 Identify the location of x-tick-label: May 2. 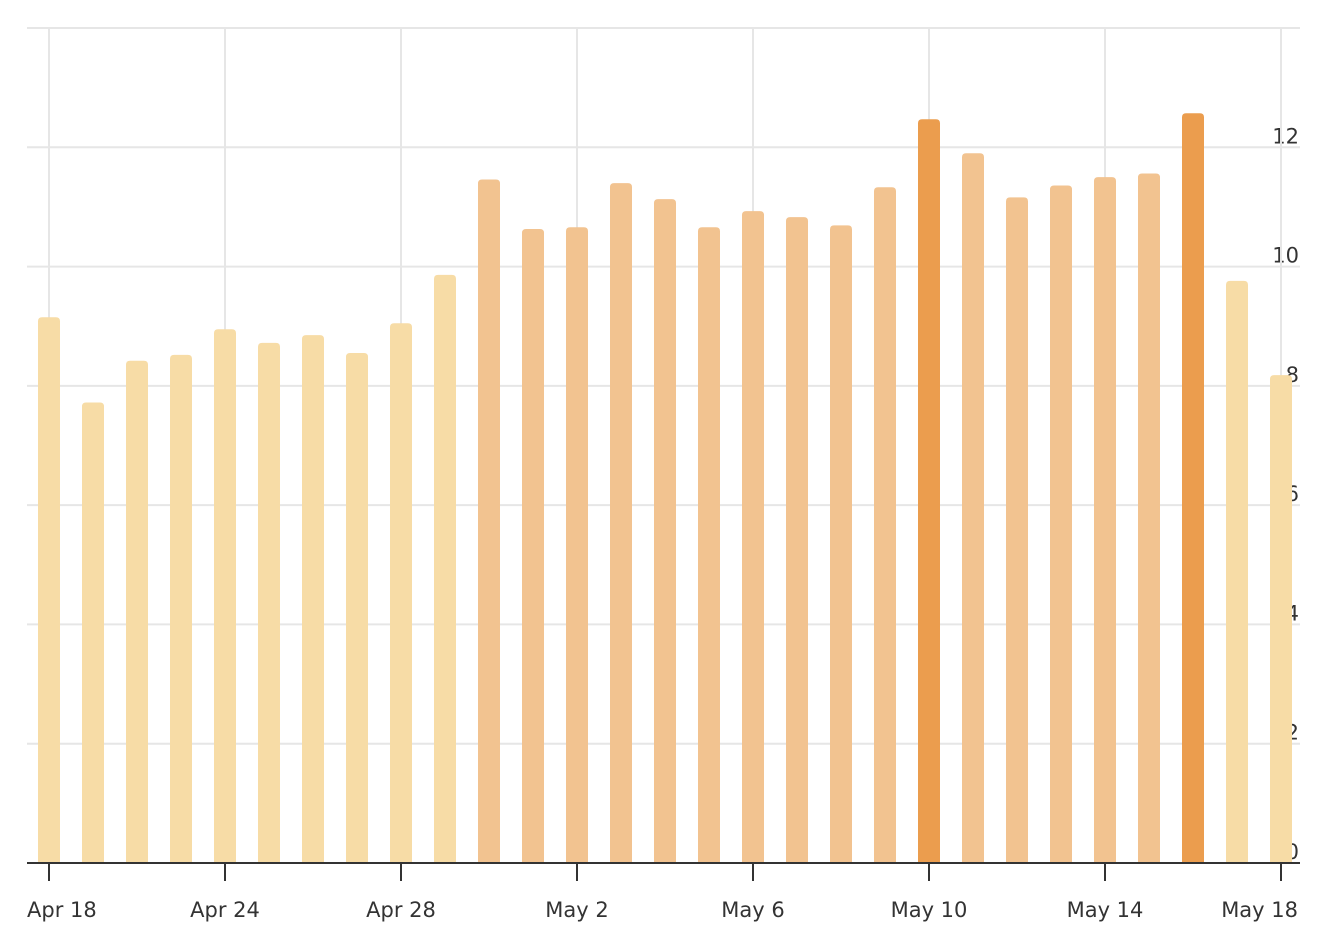
(576, 910).